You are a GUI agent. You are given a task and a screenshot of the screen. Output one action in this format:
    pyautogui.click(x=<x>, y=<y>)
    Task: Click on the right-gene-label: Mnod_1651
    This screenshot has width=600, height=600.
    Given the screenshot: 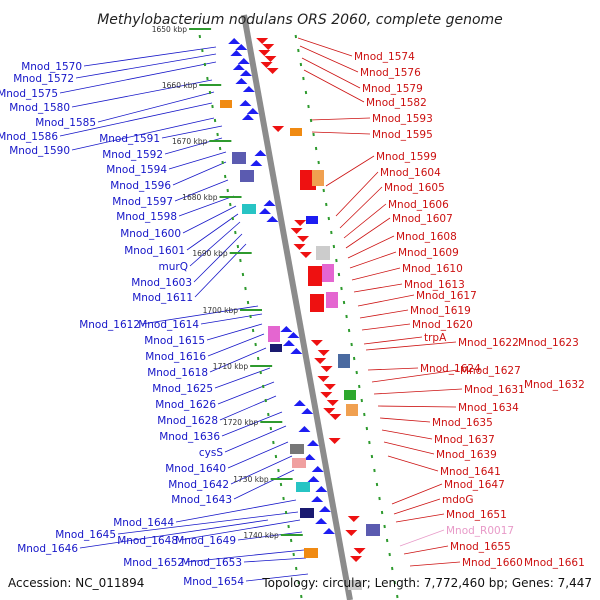 What is the action you would take?
    pyautogui.click(x=476, y=515)
    